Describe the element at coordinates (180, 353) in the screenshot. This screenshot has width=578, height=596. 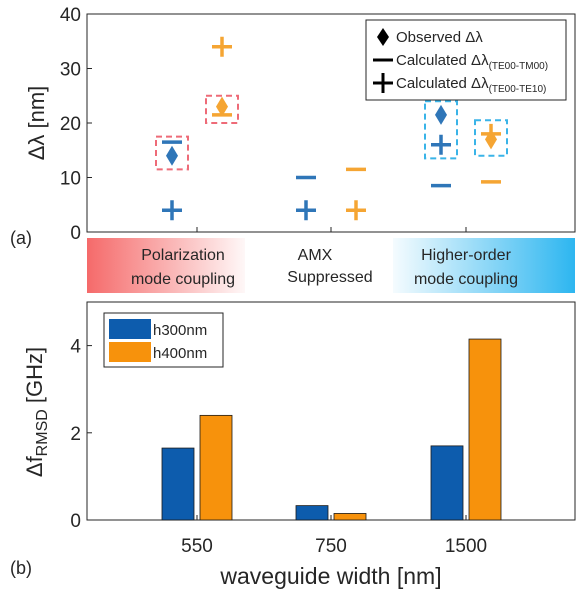
I see `legend-h400-label: h400nm` at that location.